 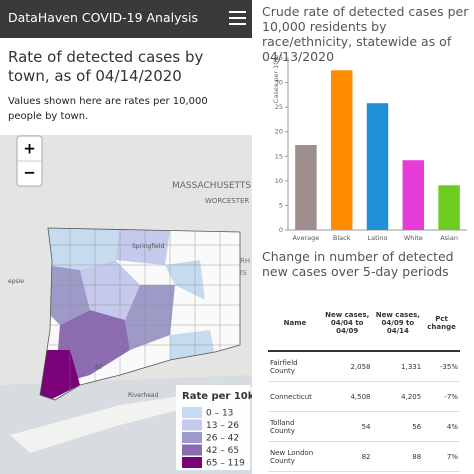 I want to click on table-cell: 54, so click(x=347, y=426).